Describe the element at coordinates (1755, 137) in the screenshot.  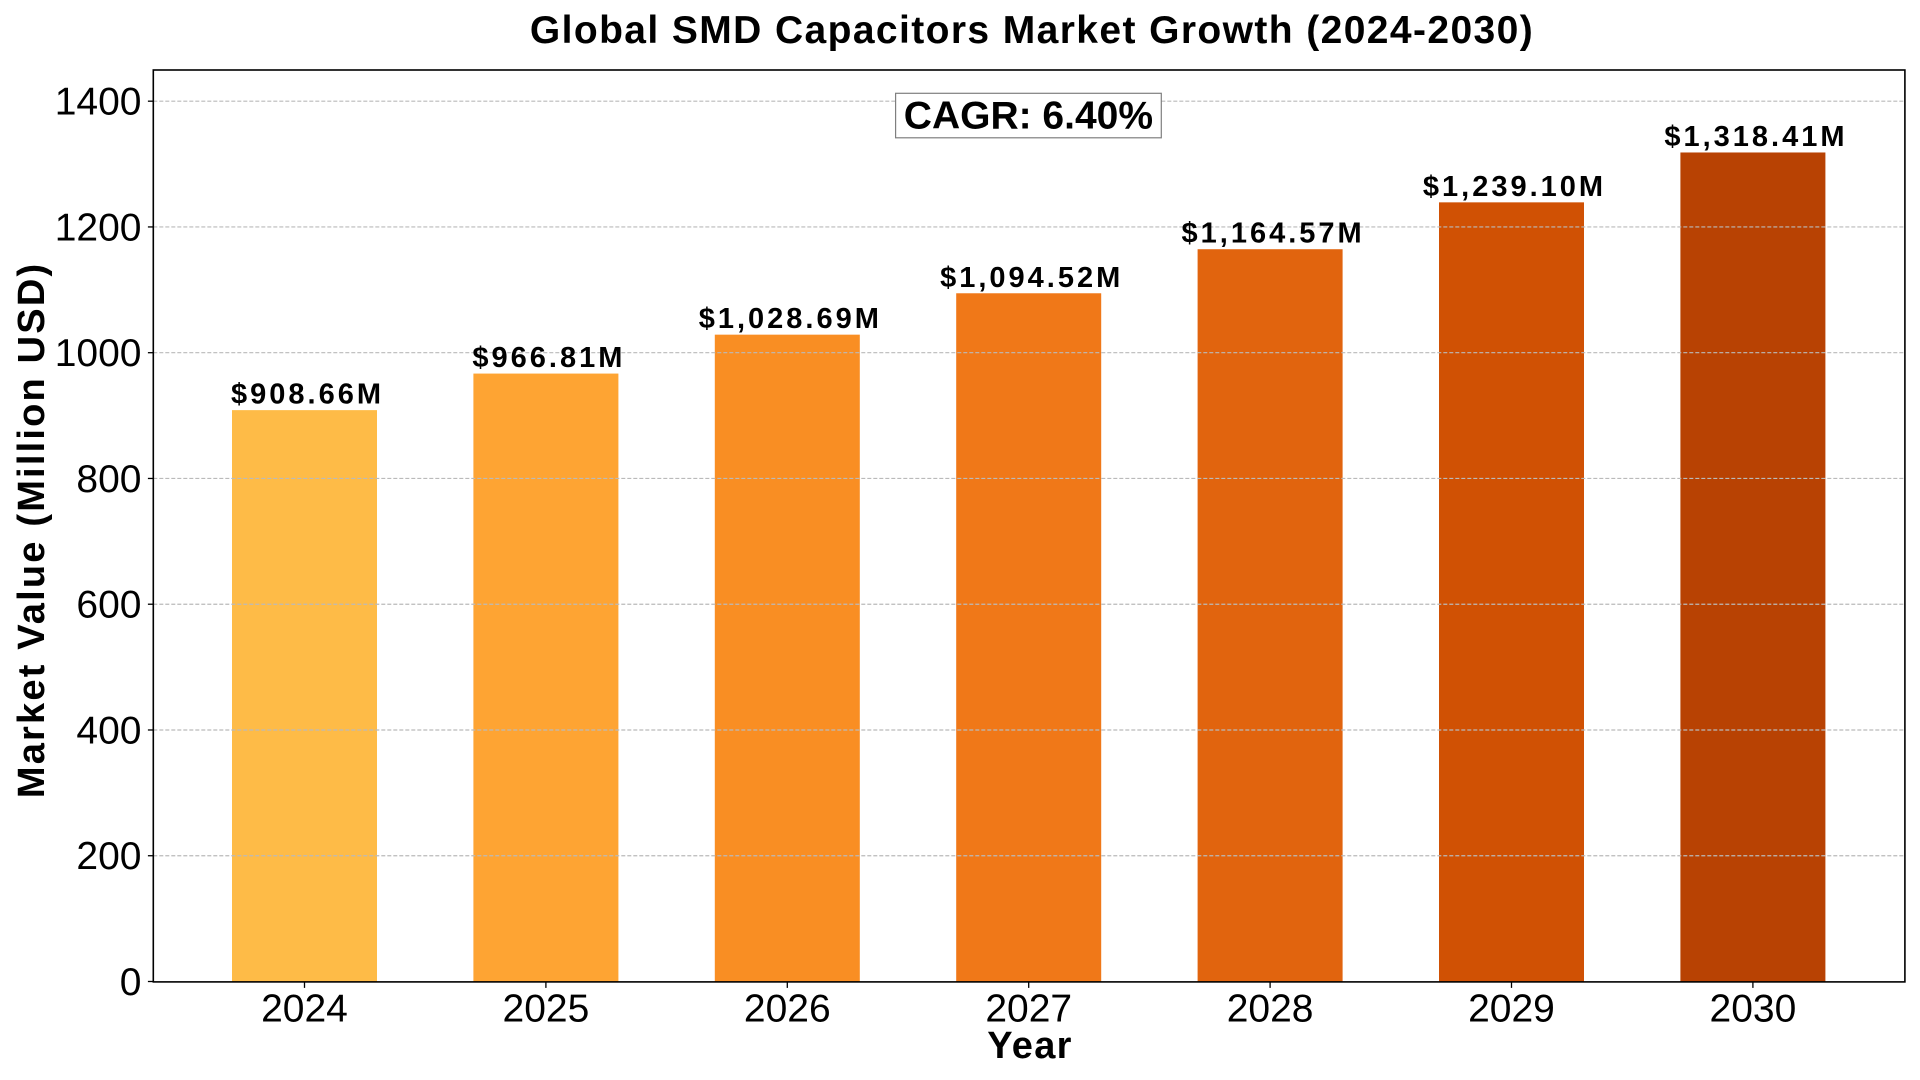
I see `svg-text: $1,318.41M` at that location.